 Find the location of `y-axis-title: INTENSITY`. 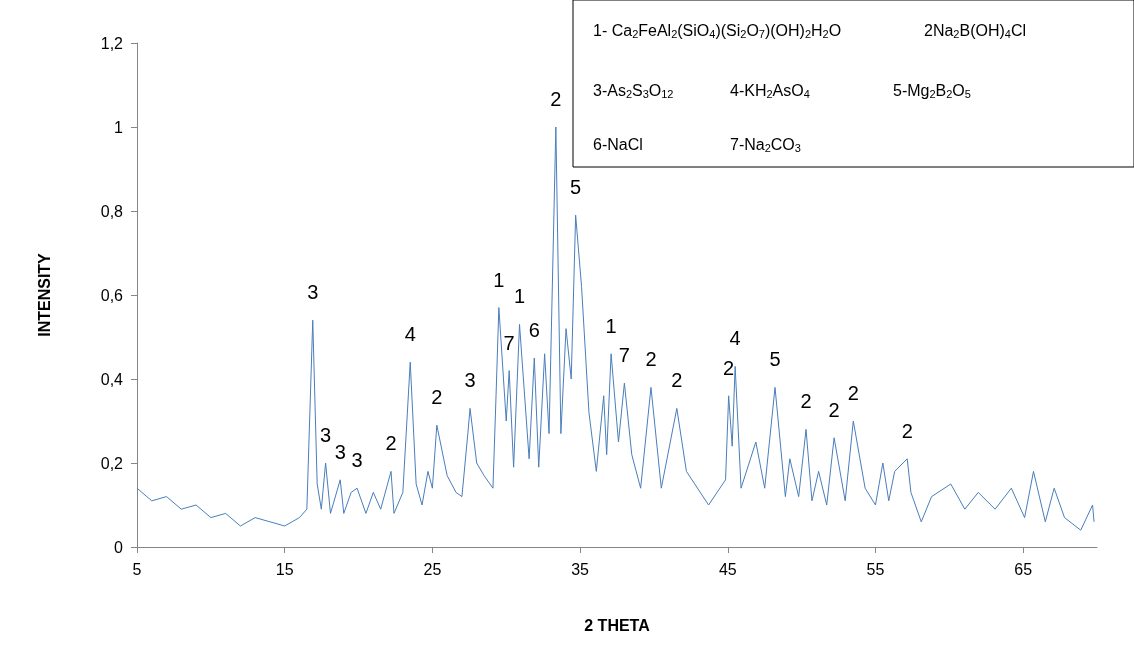

y-axis-title: INTENSITY is located at coordinates (44, 294).